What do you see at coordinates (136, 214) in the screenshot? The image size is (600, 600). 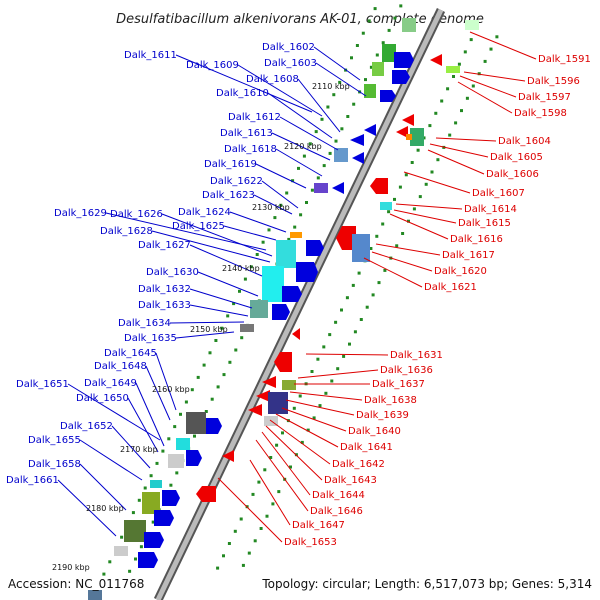 I see `gene-label-forward: Dalk_1626` at bounding box center [136, 214].